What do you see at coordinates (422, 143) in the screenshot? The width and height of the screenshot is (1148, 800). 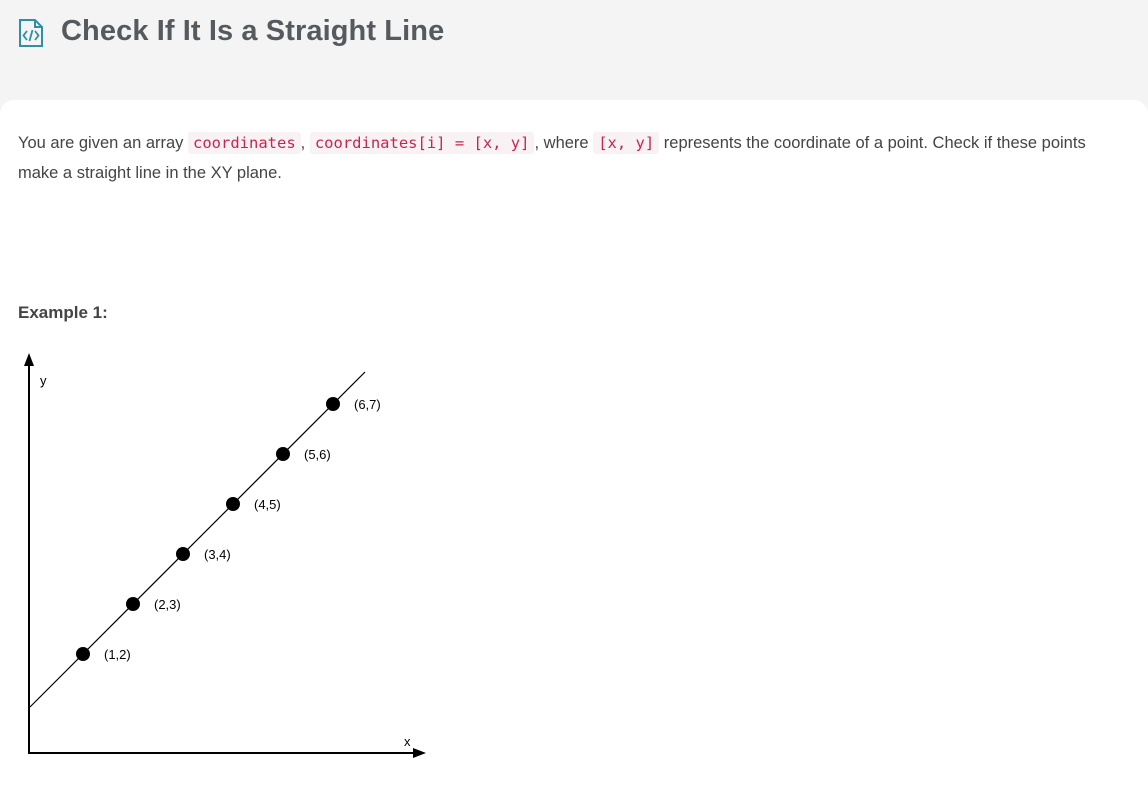 I see `inline-code: coordinates[i] = [x, y]` at bounding box center [422, 143].